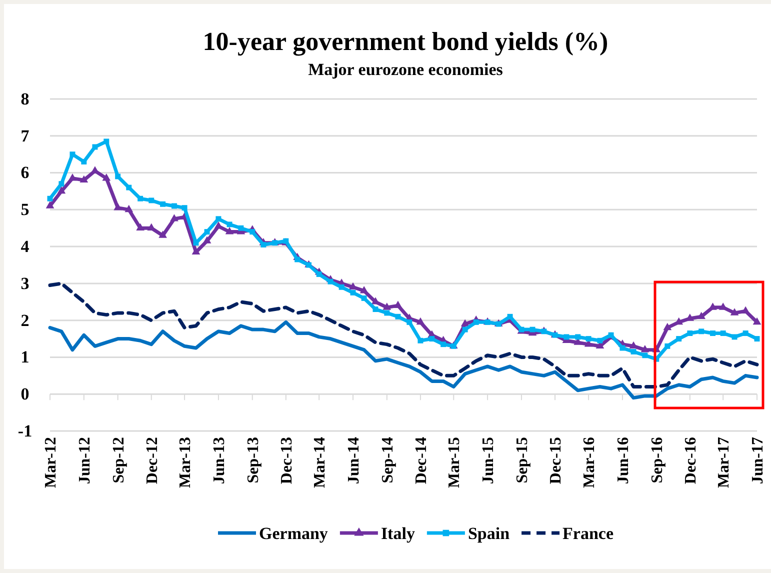 The width and height of the screenshot is (771, 573). What do you see at coordinates (25, 246) in the screenshot?
I see `y-tick-label: 4` at bounding box center [25, 246].